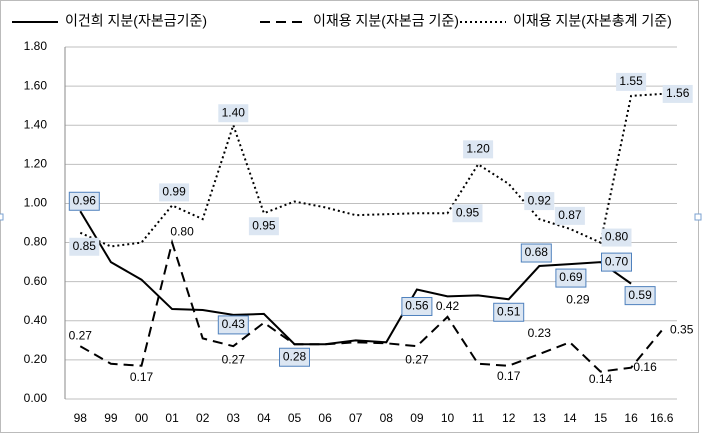 The image size is (705, 434). What do you see at coordinates (203, 418) in the screenshot?
I see `x-tick-label: 02` at bounding box center [203, 418].